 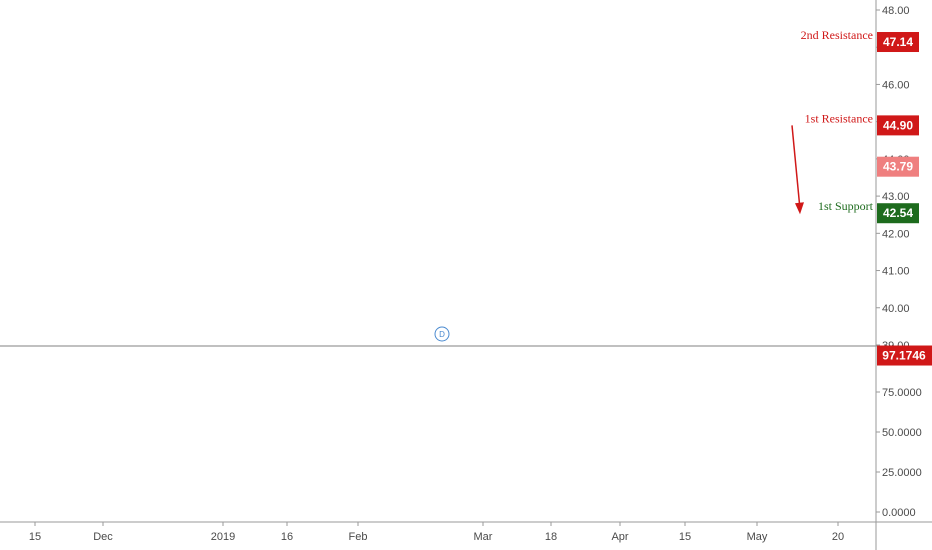 What do you see at coordinates (896, 197) in the screenshot?
I see `price-tick-label: 43.00` at bounding box center [896, 197].